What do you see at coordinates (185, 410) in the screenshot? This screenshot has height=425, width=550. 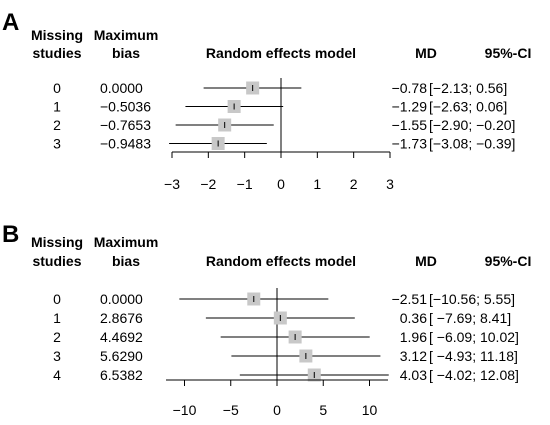 I see `x-tick-label: −10` at bounding box center [185, 410].